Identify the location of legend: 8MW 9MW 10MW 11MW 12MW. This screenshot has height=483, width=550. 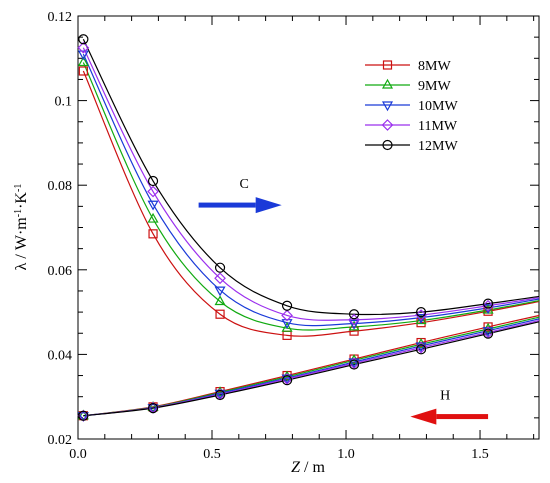
(411, 106).